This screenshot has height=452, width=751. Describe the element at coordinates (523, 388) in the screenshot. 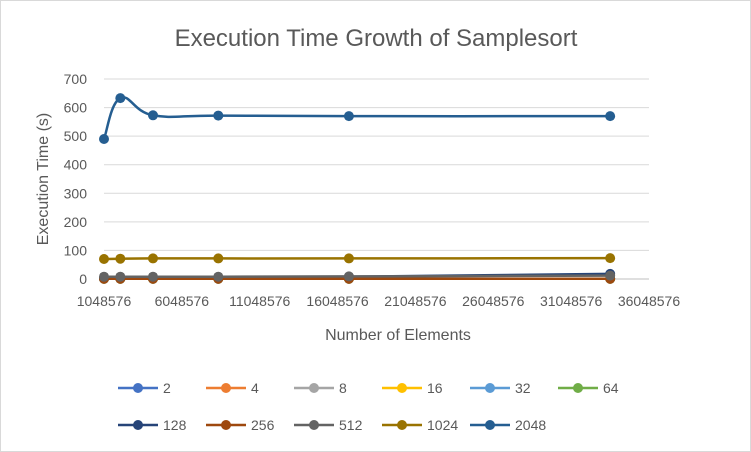

I see `legend-label: 32` at that location.